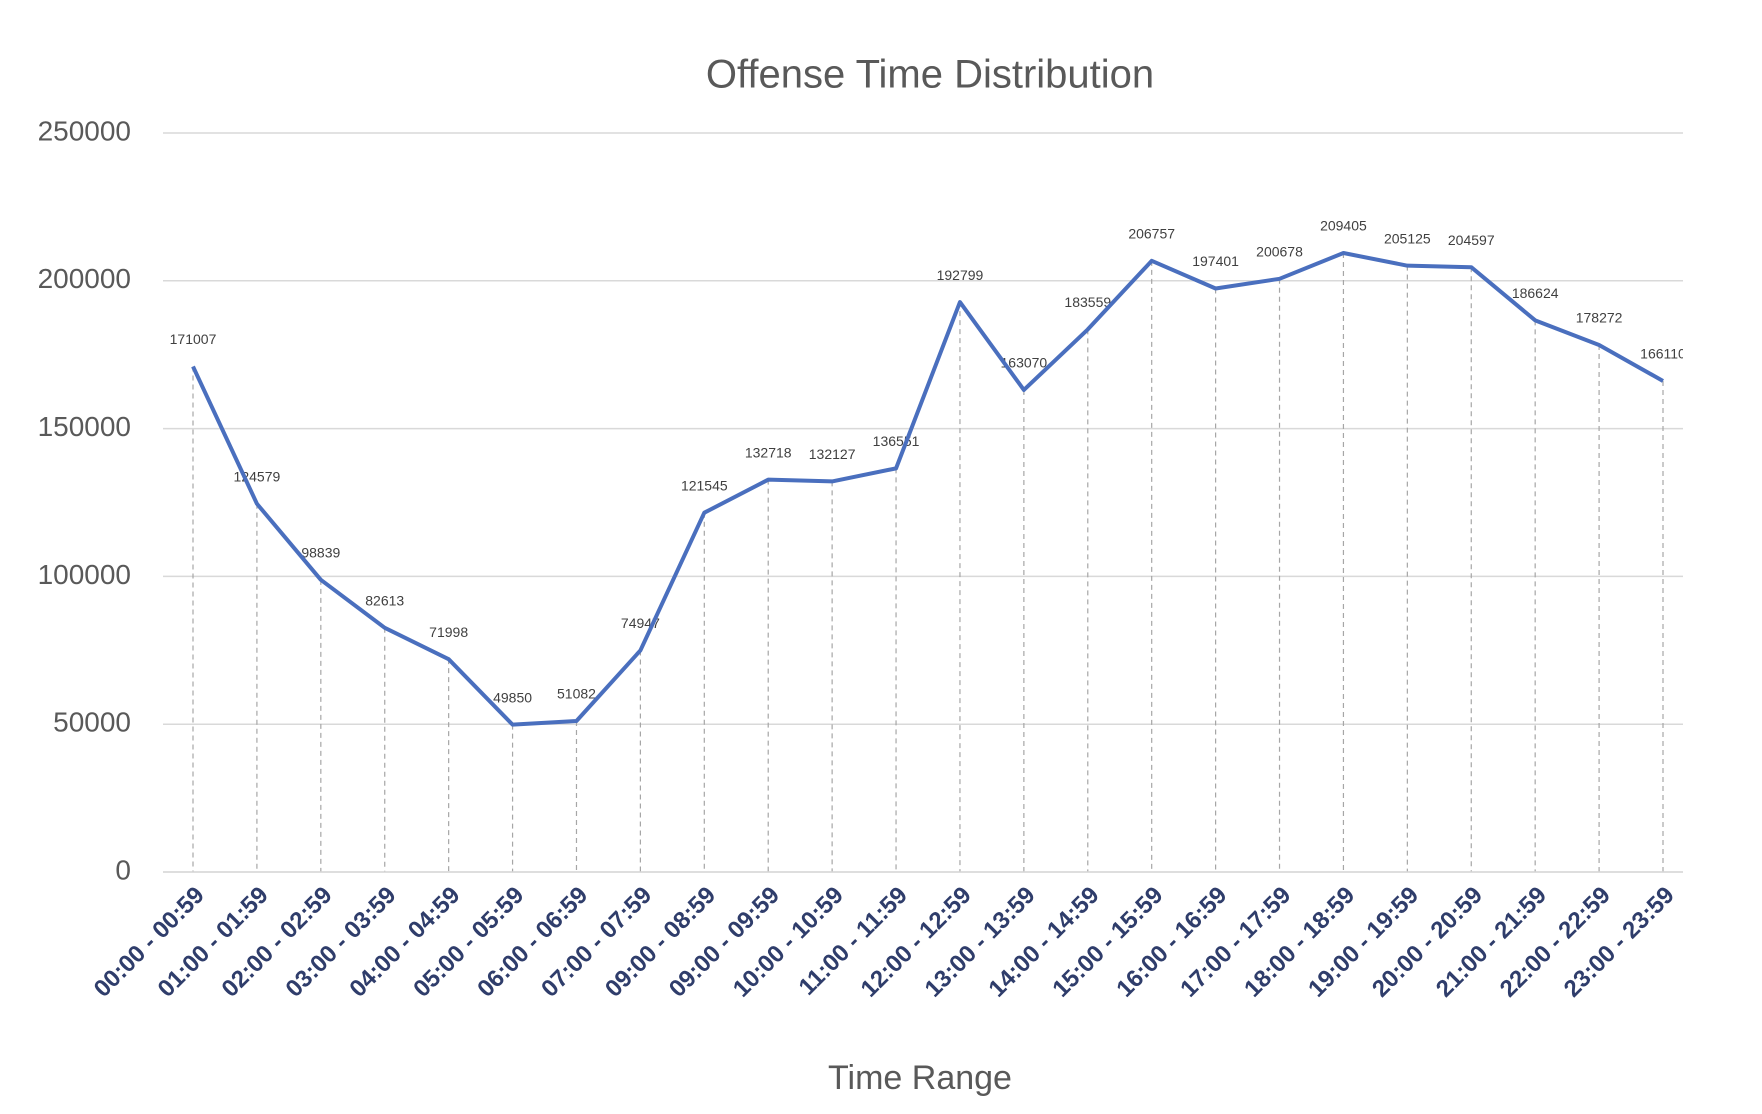 Image resolution: width=1762 pixels, height=1114 pixels. What do you see at coordinates (1427, 942) in the screenshot?
I see `x-tick-label: 20:00 - 20:59` at bounding box center [1427, 942].